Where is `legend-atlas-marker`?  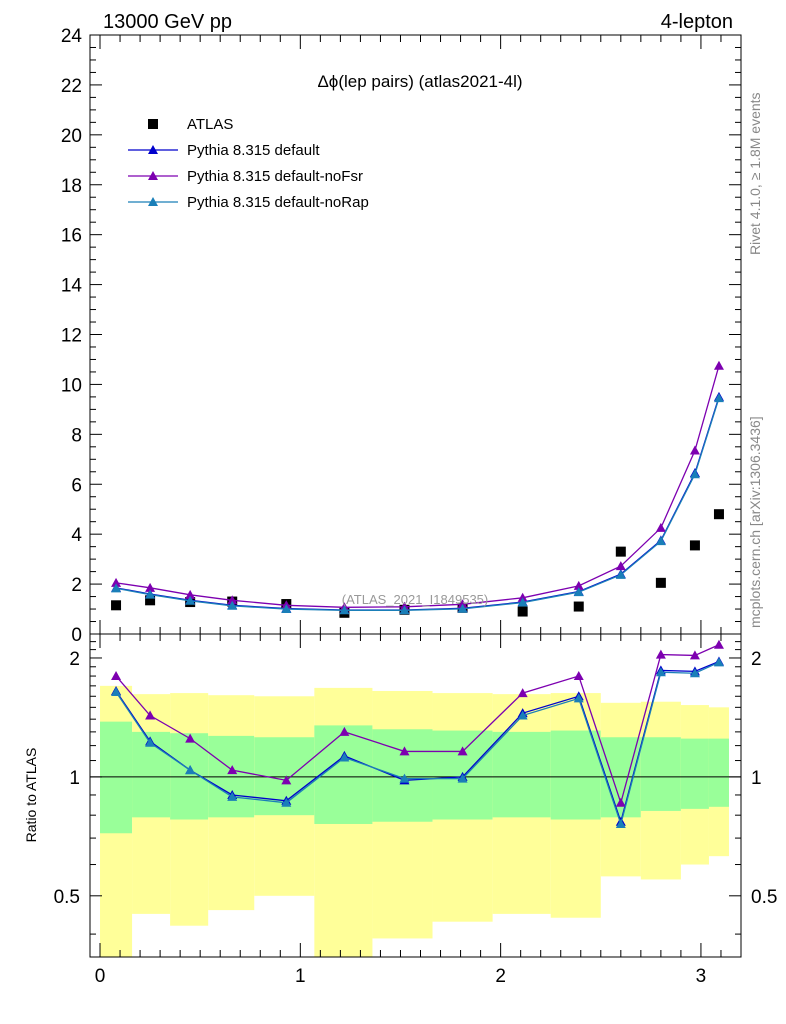
legend-atlas-marker is located at coordinates (153, 124).